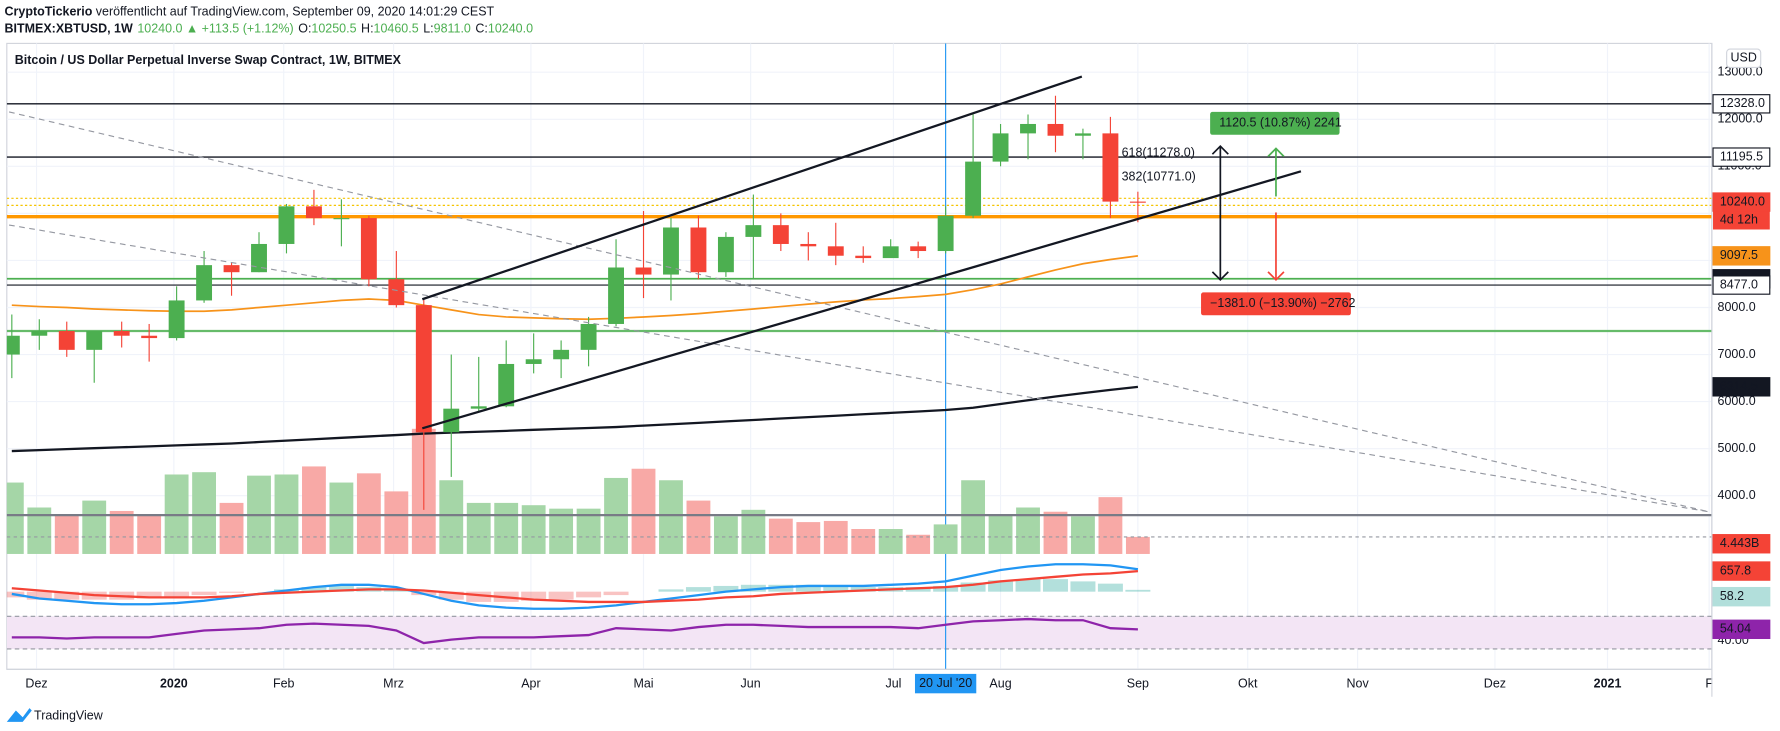  I want to click on measure-label: 1120.5 (10.87%) 2241, so click(1280, 123).